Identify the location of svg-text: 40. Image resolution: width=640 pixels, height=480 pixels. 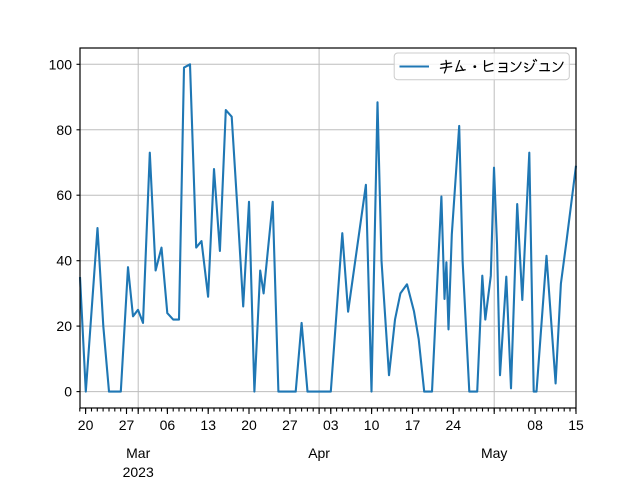
(64, 261).